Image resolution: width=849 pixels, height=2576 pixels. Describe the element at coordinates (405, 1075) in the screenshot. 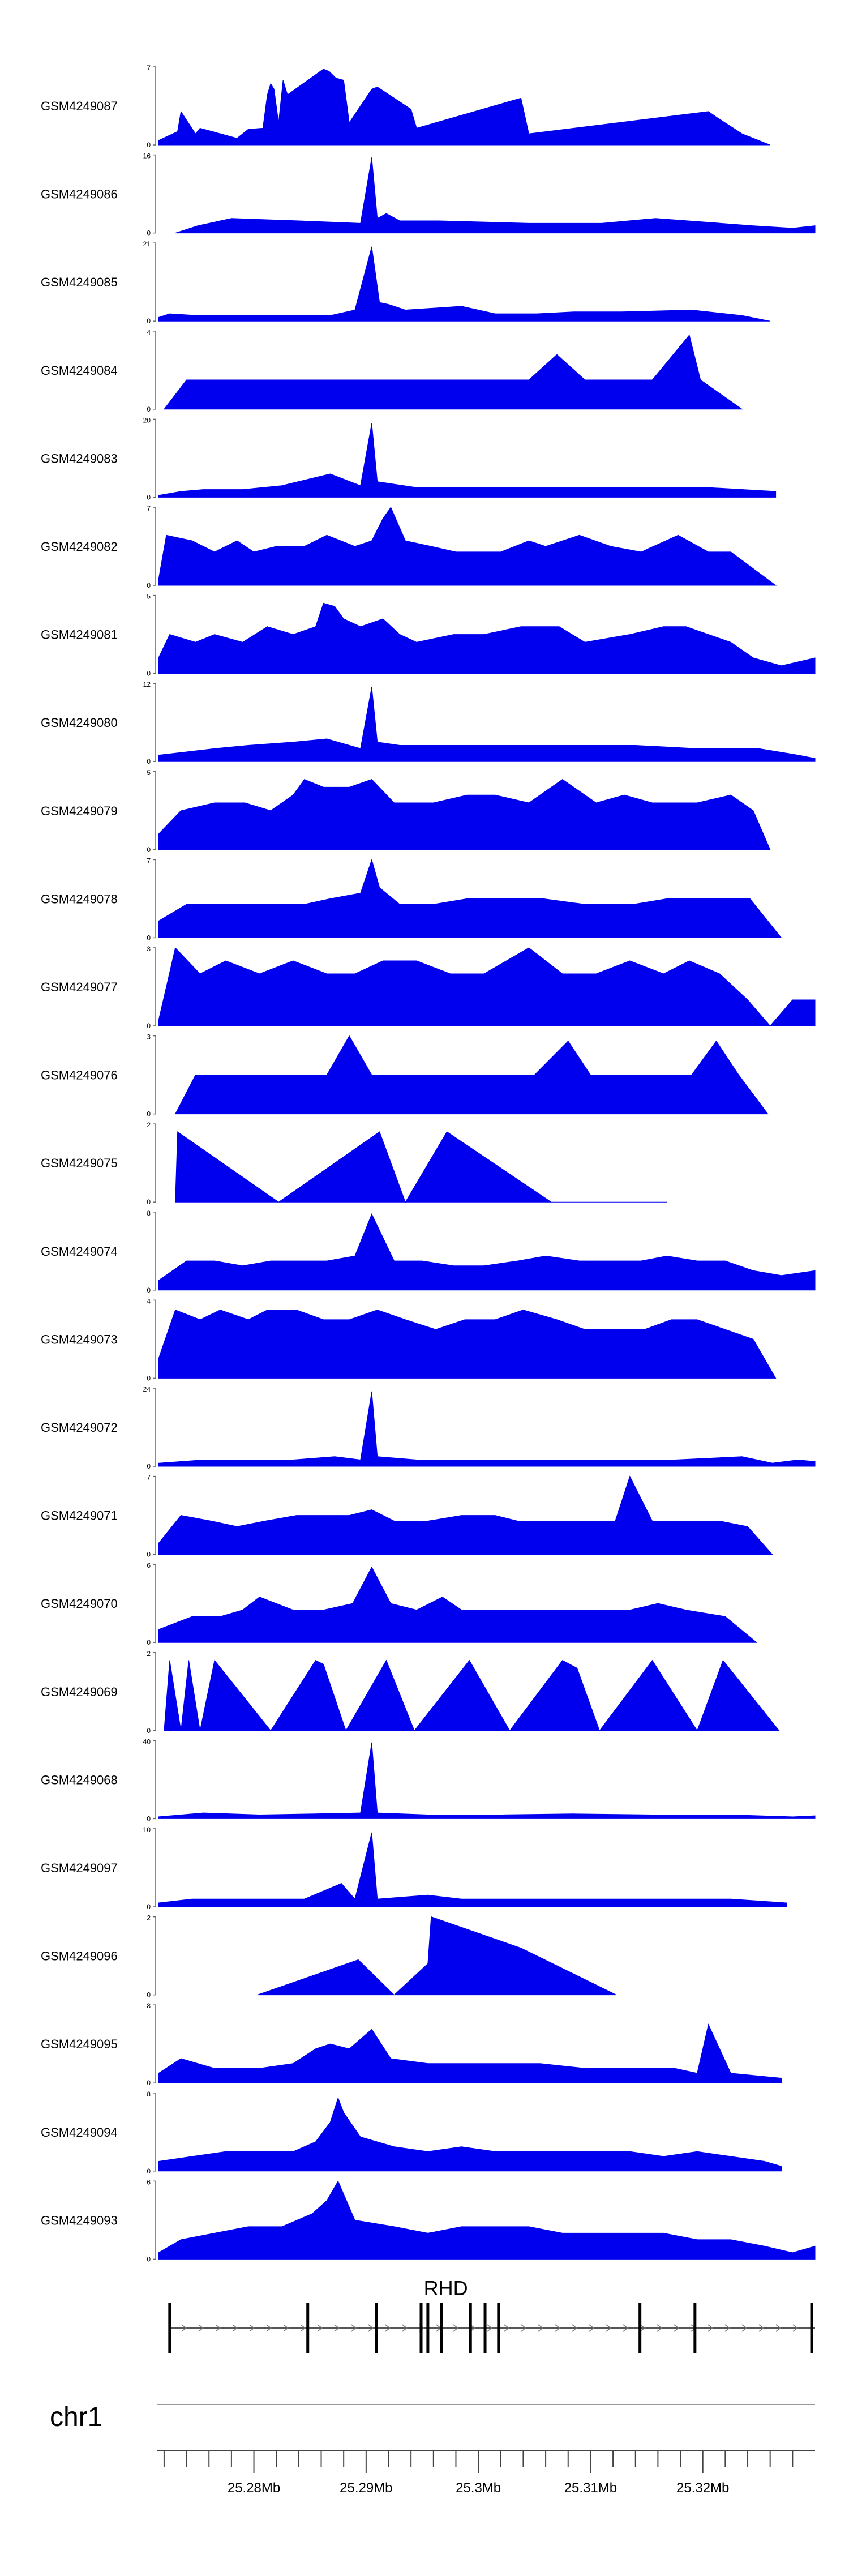

I see `track-gsm4249076: GSM4249076 3 0` at that location.